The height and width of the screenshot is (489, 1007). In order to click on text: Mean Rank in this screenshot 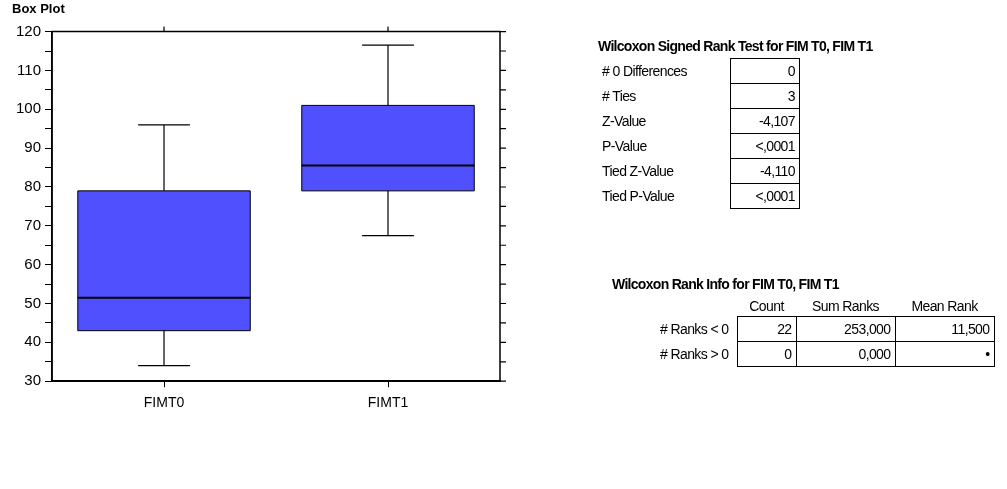, I will do `click(944, 306)`.